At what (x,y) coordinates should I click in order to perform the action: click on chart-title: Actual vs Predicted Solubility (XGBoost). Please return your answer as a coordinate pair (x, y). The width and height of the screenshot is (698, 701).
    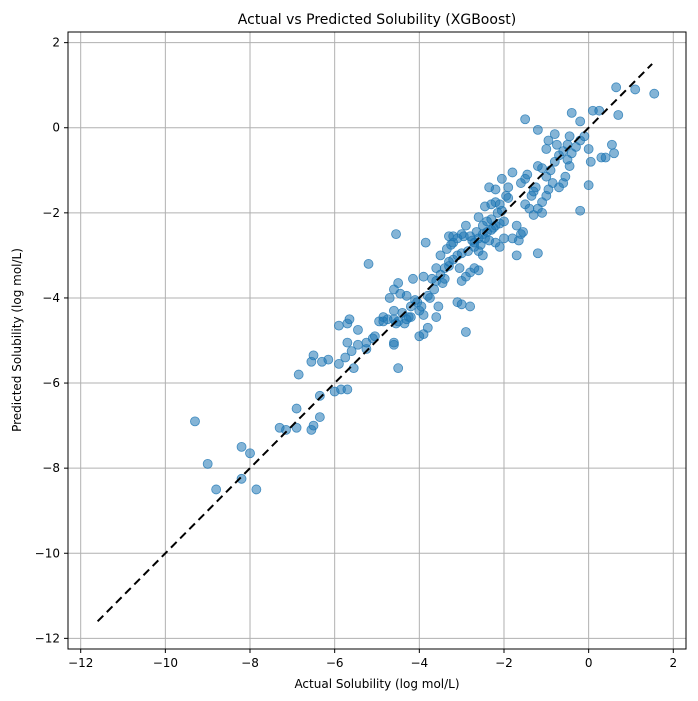
    Looking at the image, I should click on (377, 20).